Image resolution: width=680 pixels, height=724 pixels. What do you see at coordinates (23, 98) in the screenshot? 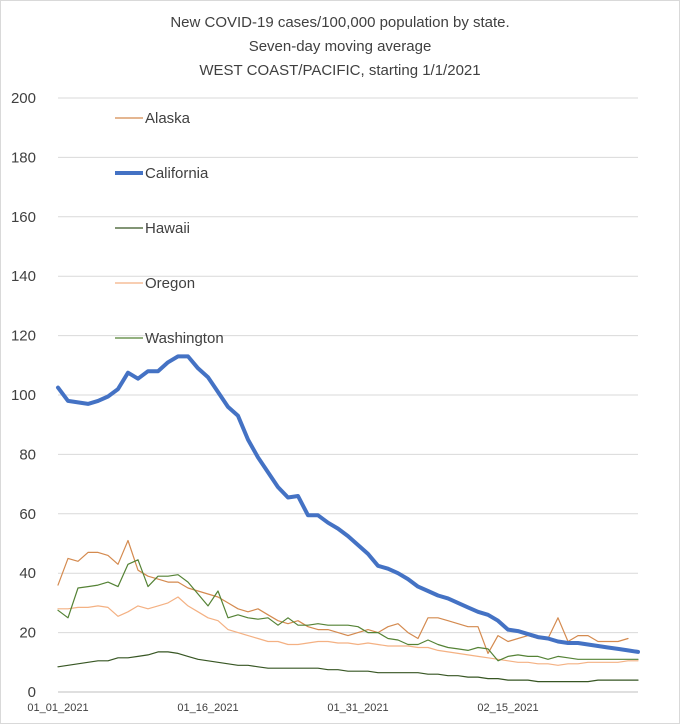
I see `y-tick-label: 200` at bounding box center [23, 98].